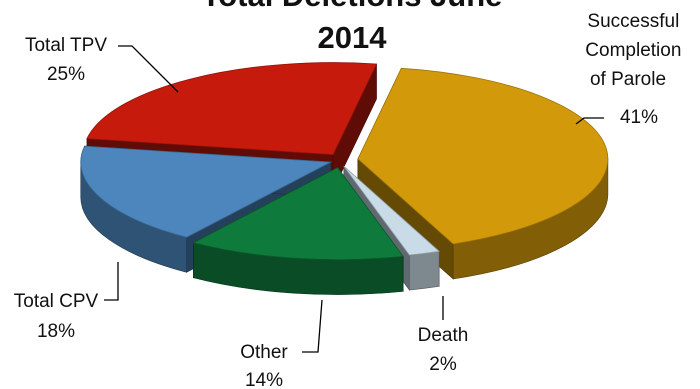  I want to click on slice-label-successful-line-2: Completion, so click(633, 50).